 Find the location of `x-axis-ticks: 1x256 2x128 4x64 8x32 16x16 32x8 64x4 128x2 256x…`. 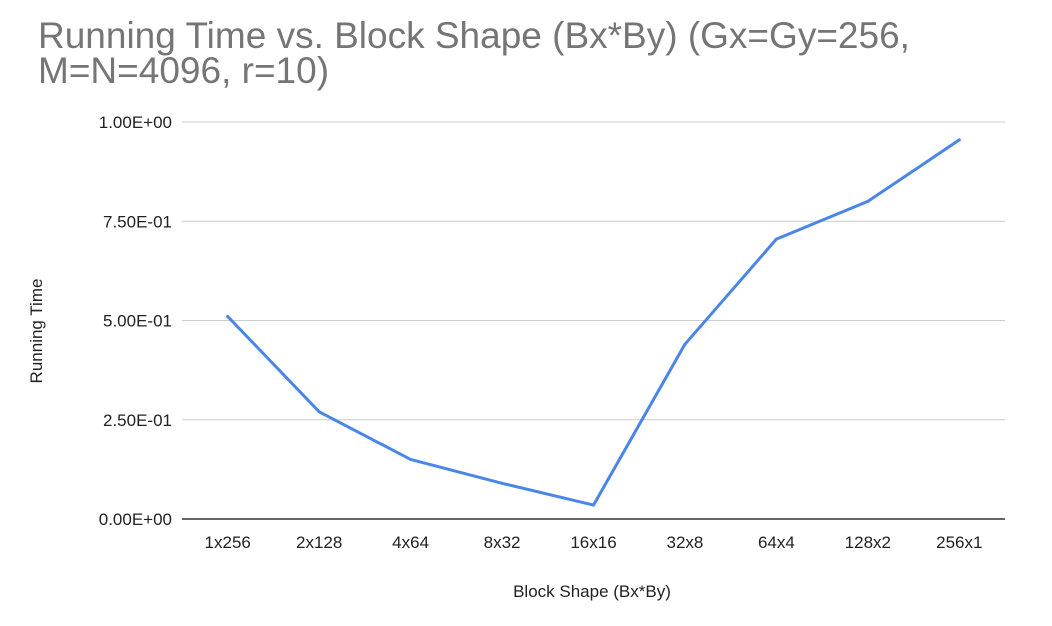

x-axis-ticks: 1x256 2x128 4x64 8x32 16x16 32x8 64x4 128x2 256x… is located at coordinates (594, 542).